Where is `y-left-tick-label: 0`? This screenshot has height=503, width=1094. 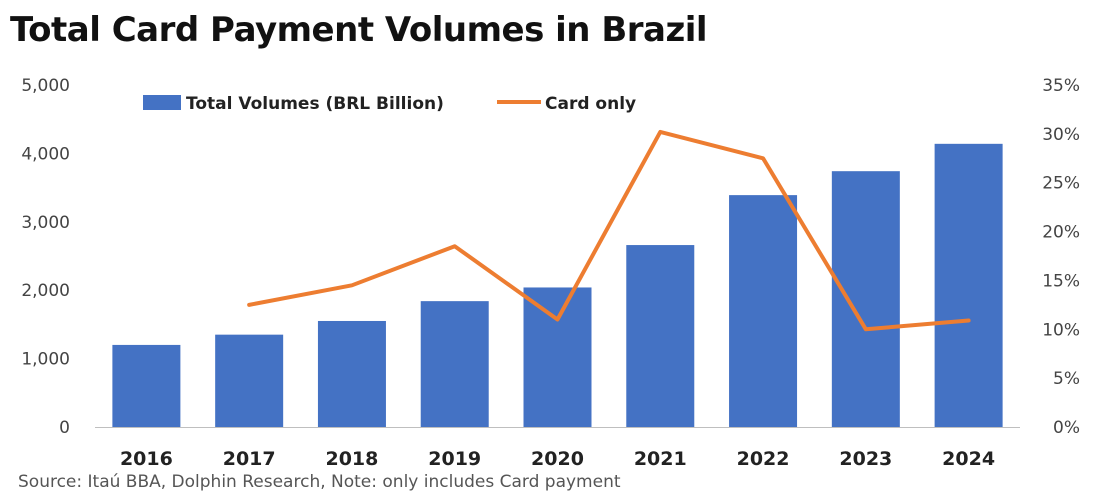 y-left-tick-label: 0 is located at coordinates (64, 428).